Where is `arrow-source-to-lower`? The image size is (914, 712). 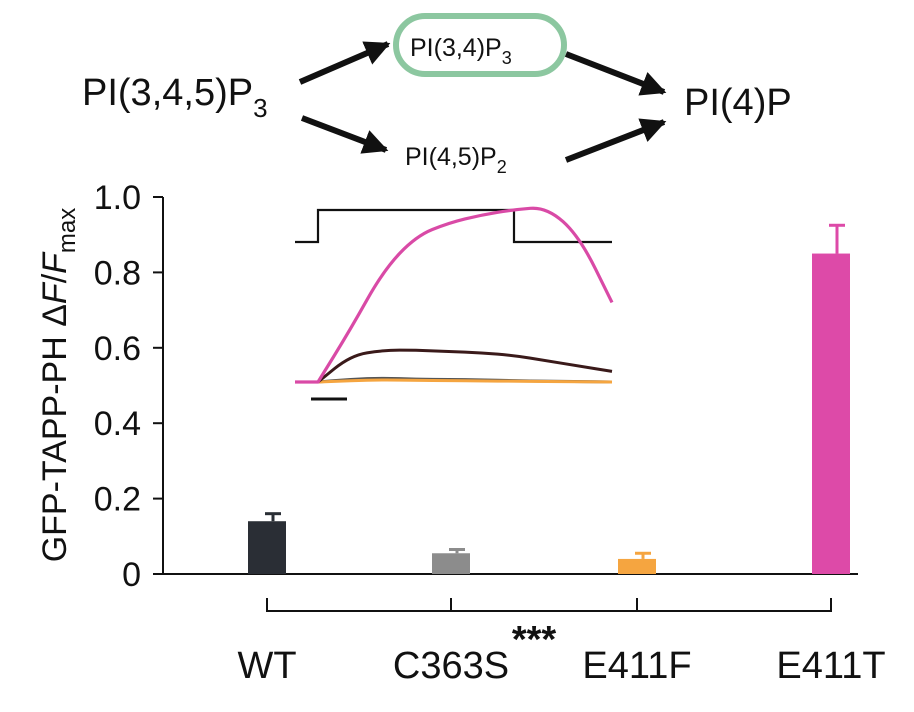 arrow-source-to-lower is located at coordinates (344, 134).